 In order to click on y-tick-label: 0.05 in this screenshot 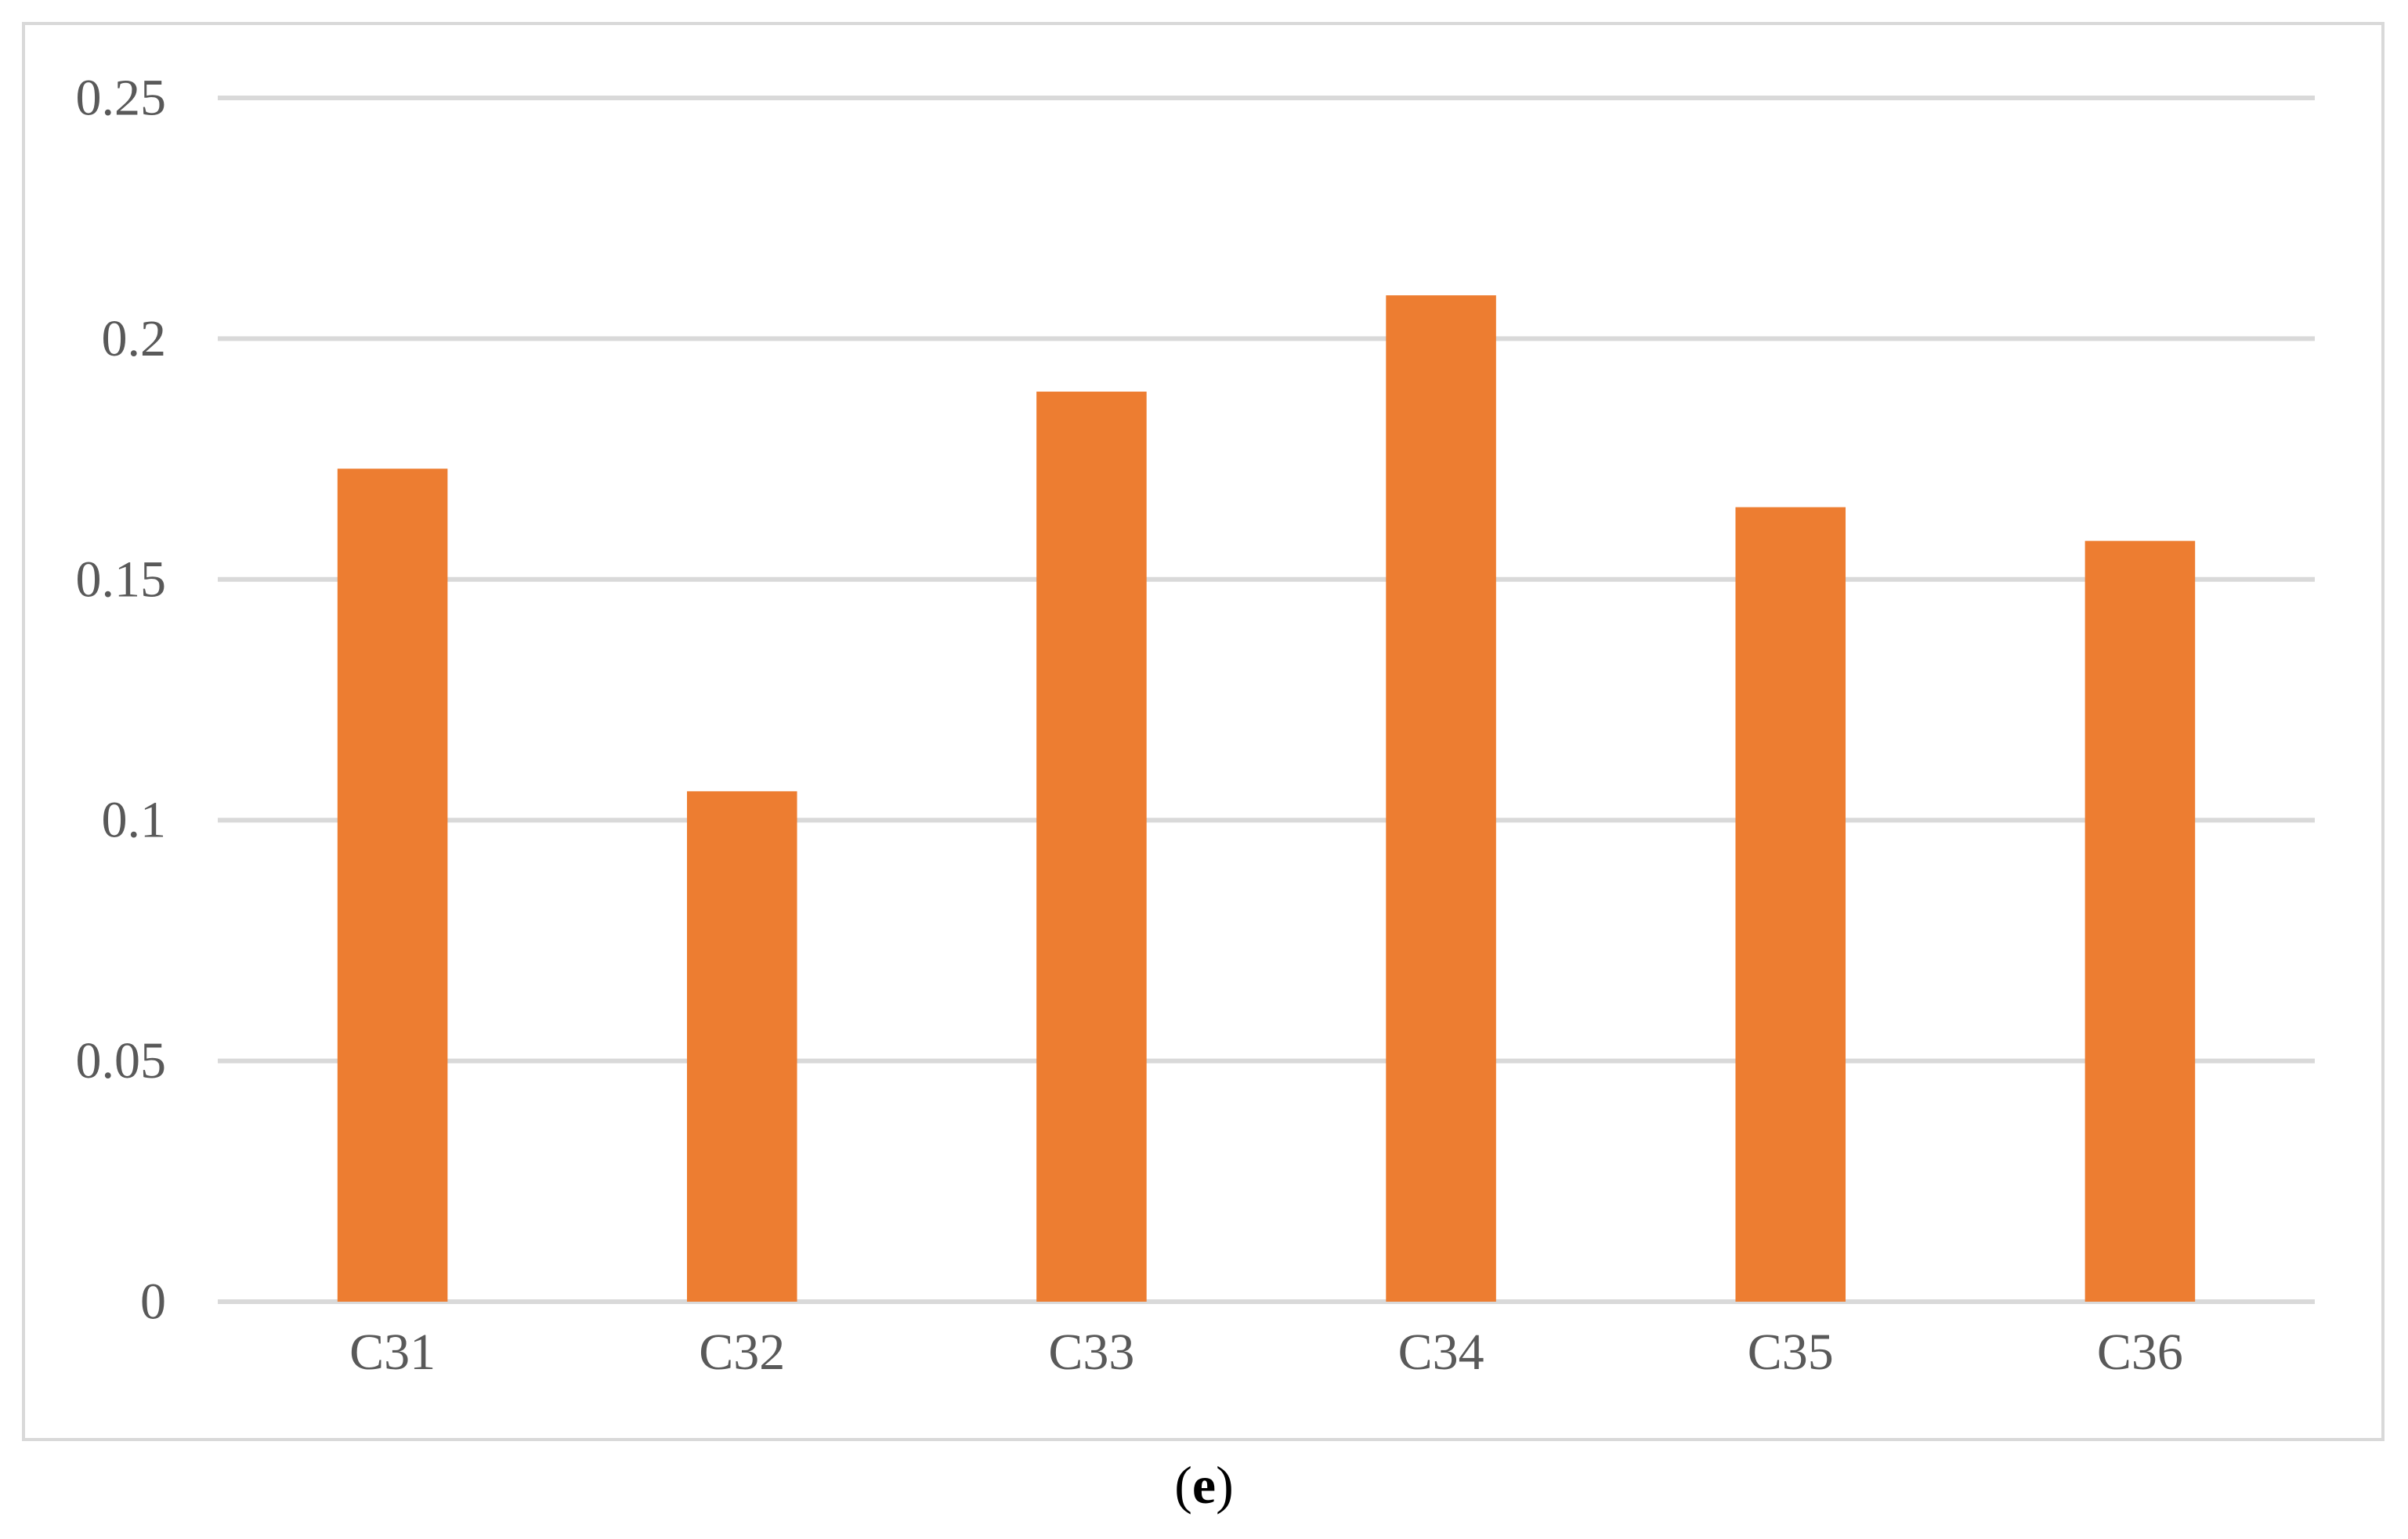, I will do `click(122, 1060)`.